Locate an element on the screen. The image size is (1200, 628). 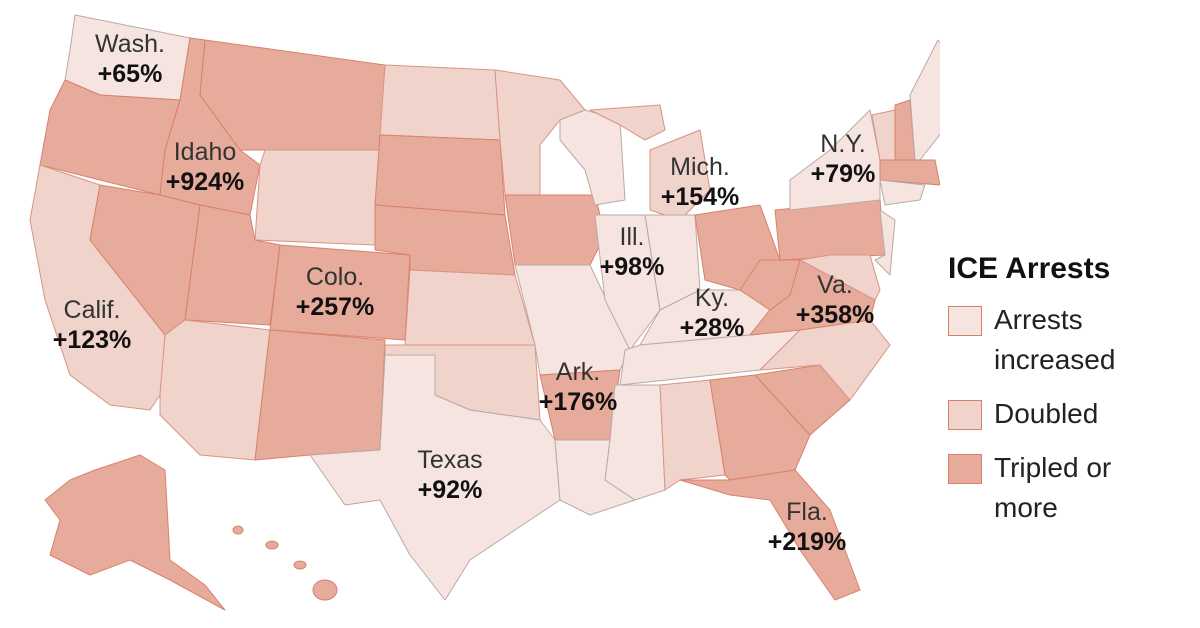
legend-items: Arrests increased Doubled Tripled or more is located at coordinates (1068, 416).